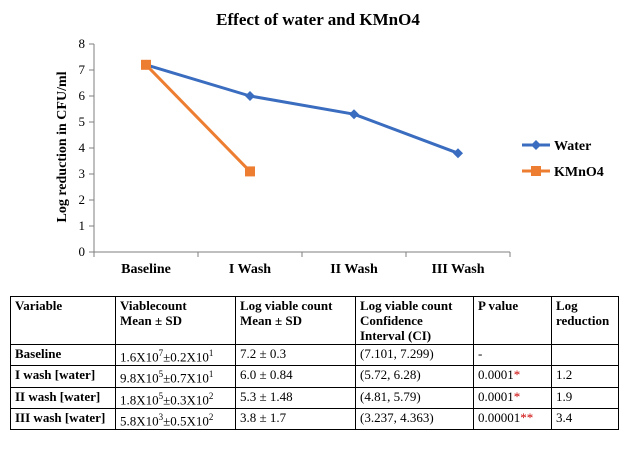 Image resolution: width=640 pixels, height=453 pixels. Describe the element at coordinates (139, 378) in the screenshot. I see `count-mean: 9.8X10` at that location.